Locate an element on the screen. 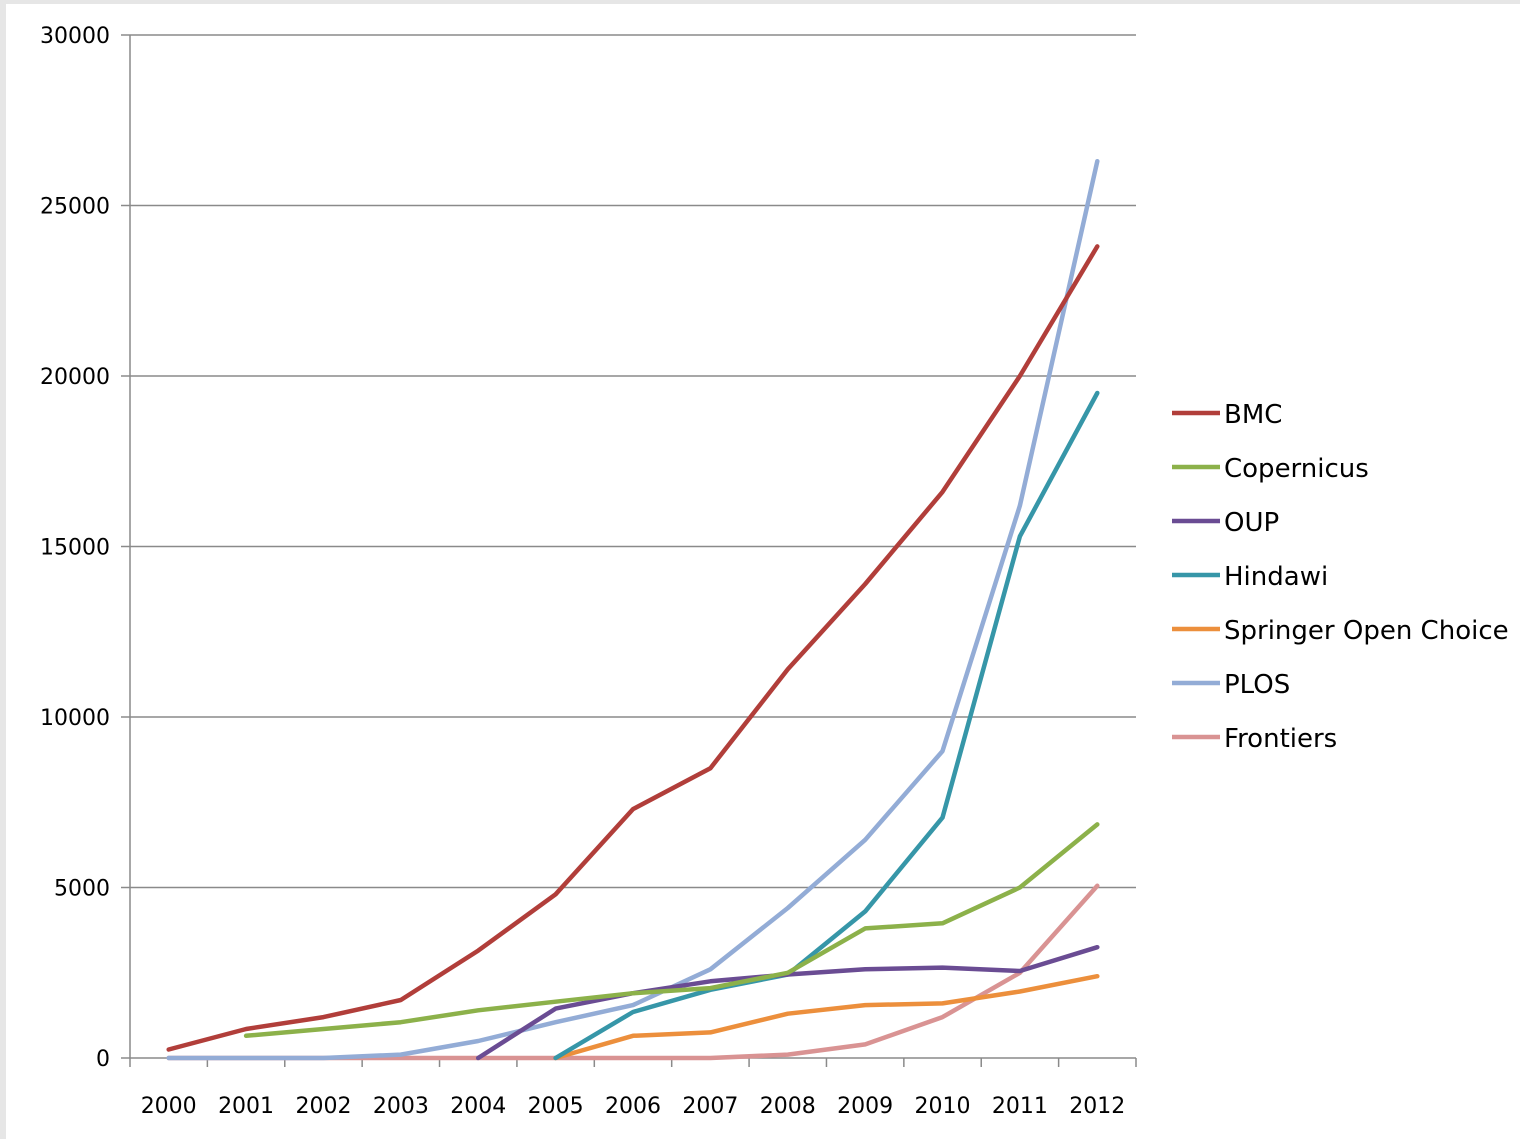 This screenshot has height=1139, width=1520. y-tick-label: 15000 is located at coordinates (75, 548).